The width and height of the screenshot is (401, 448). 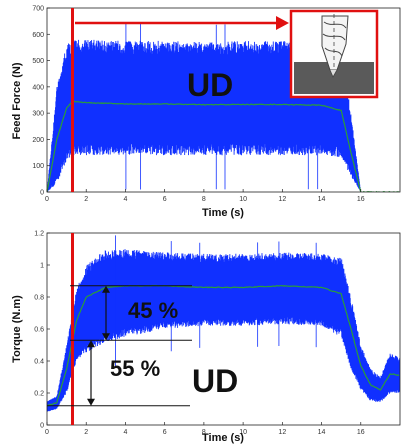 I want to click on torque-x-ticks: 0 2 4 6 8 10 12 14 16, so click(x=205, y=429).